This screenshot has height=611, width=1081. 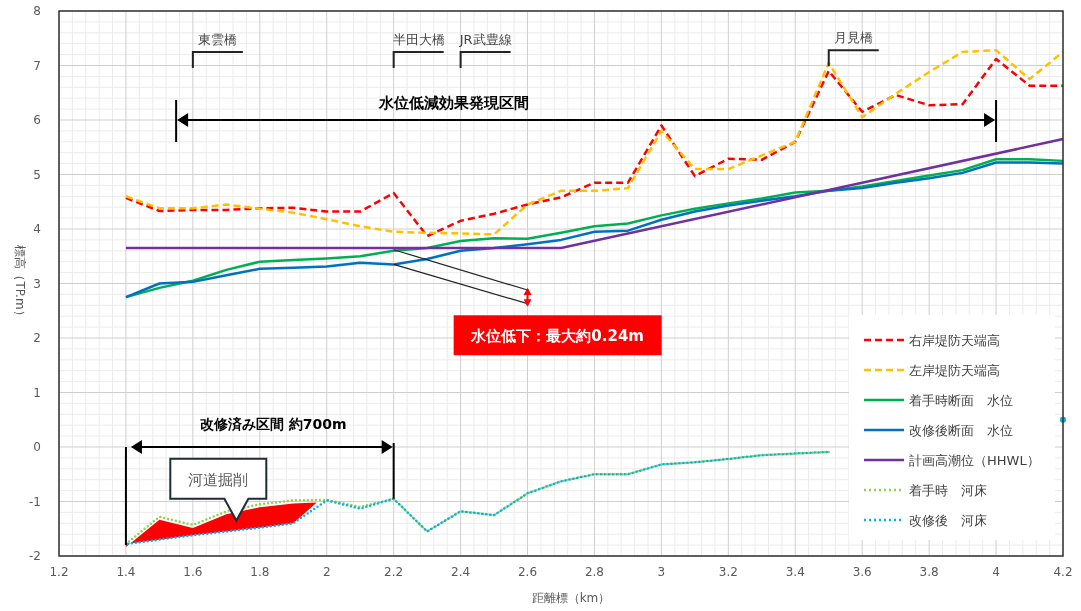 I want to click on y-tick-label: 3, so click(x=37, y=283).